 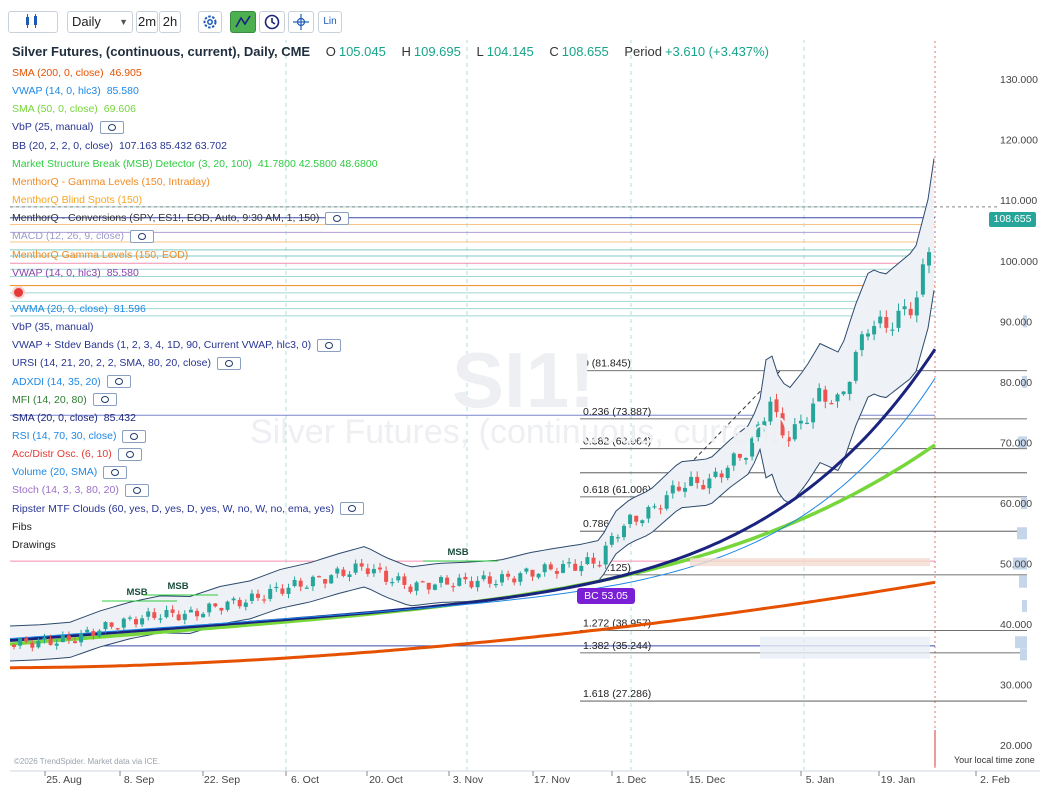 I want to click on alert-dot-icon, so click(x=18, y=292).